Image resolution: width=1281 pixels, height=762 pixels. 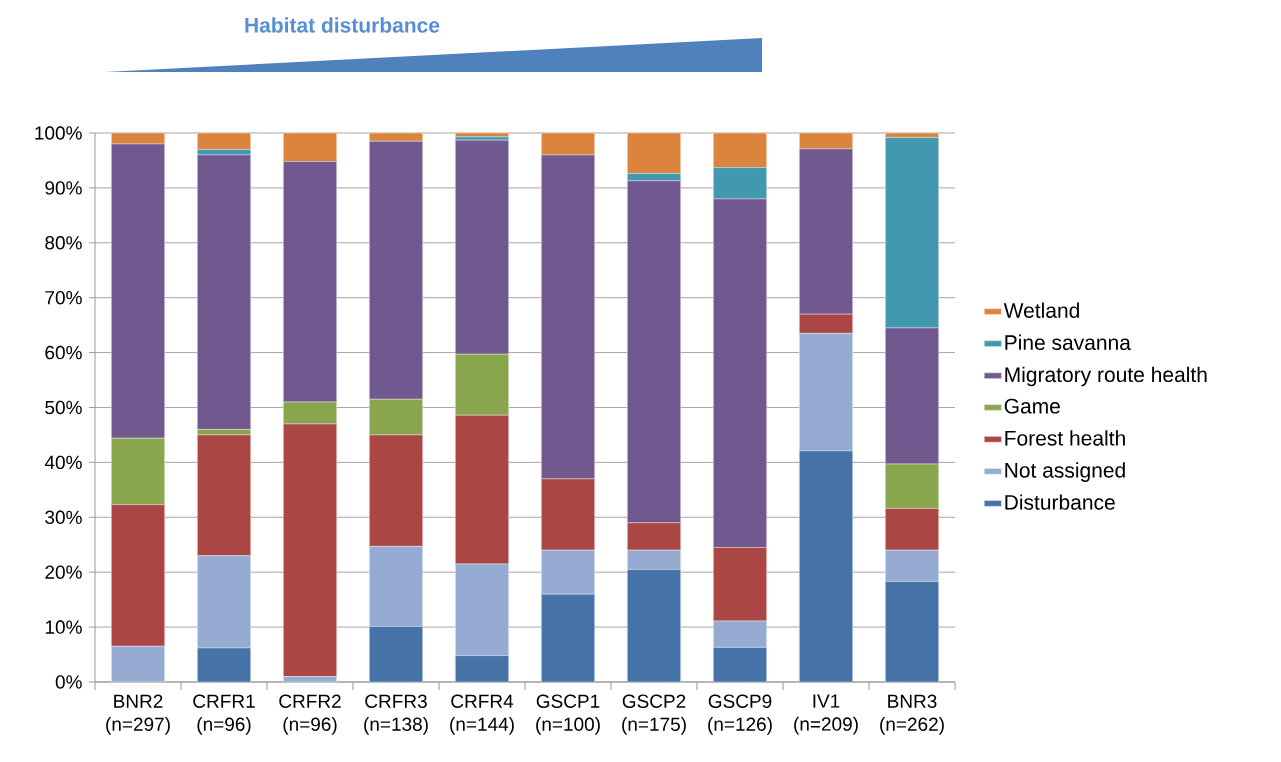 I want to click on x-tick-label: GSCP9 (n=126), so click(x=740, y=714).